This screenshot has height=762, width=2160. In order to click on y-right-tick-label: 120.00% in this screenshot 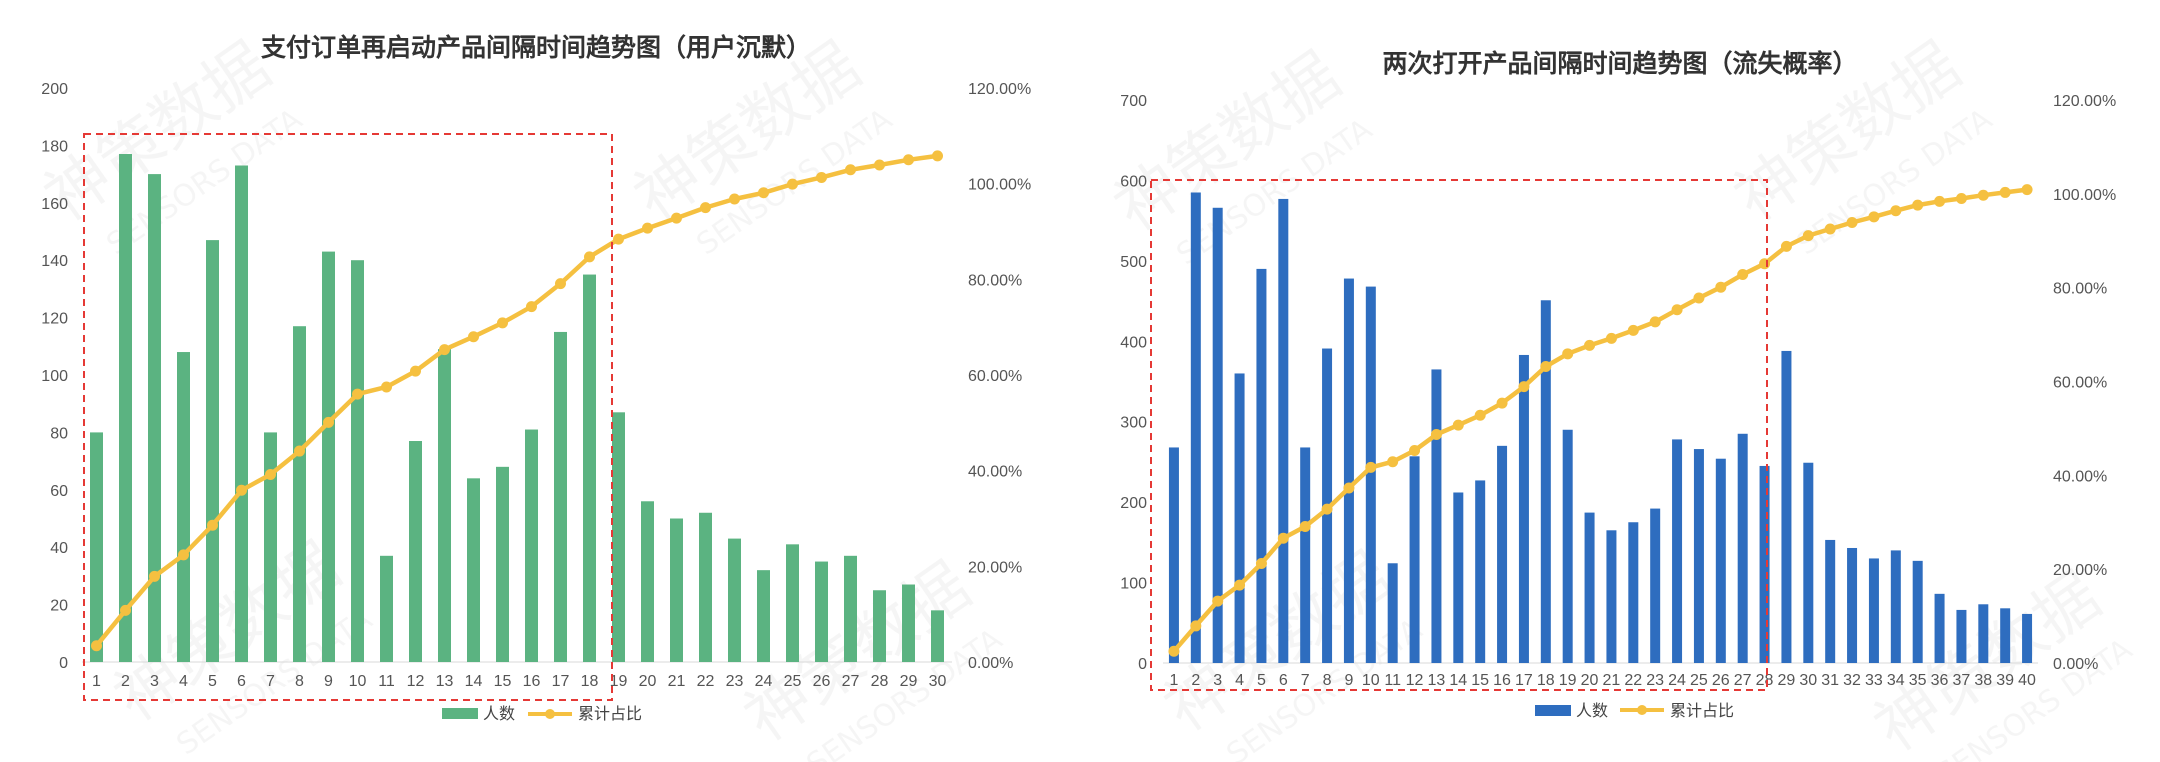, I will do `click(2084, 101)`.